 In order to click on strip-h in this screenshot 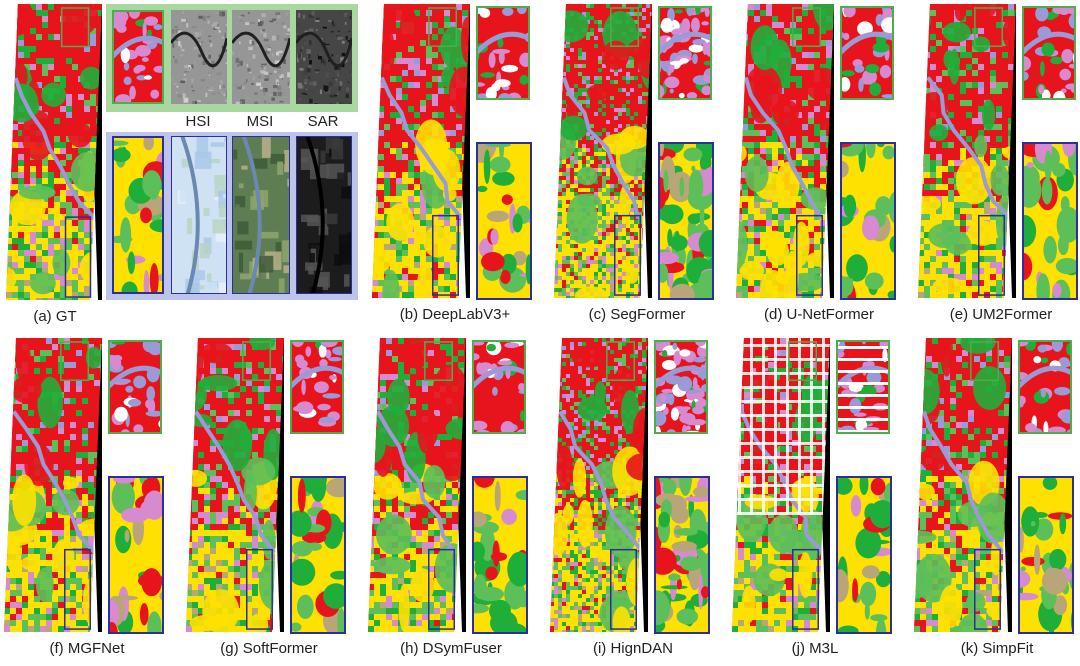, I will do `click(417, 485)`.